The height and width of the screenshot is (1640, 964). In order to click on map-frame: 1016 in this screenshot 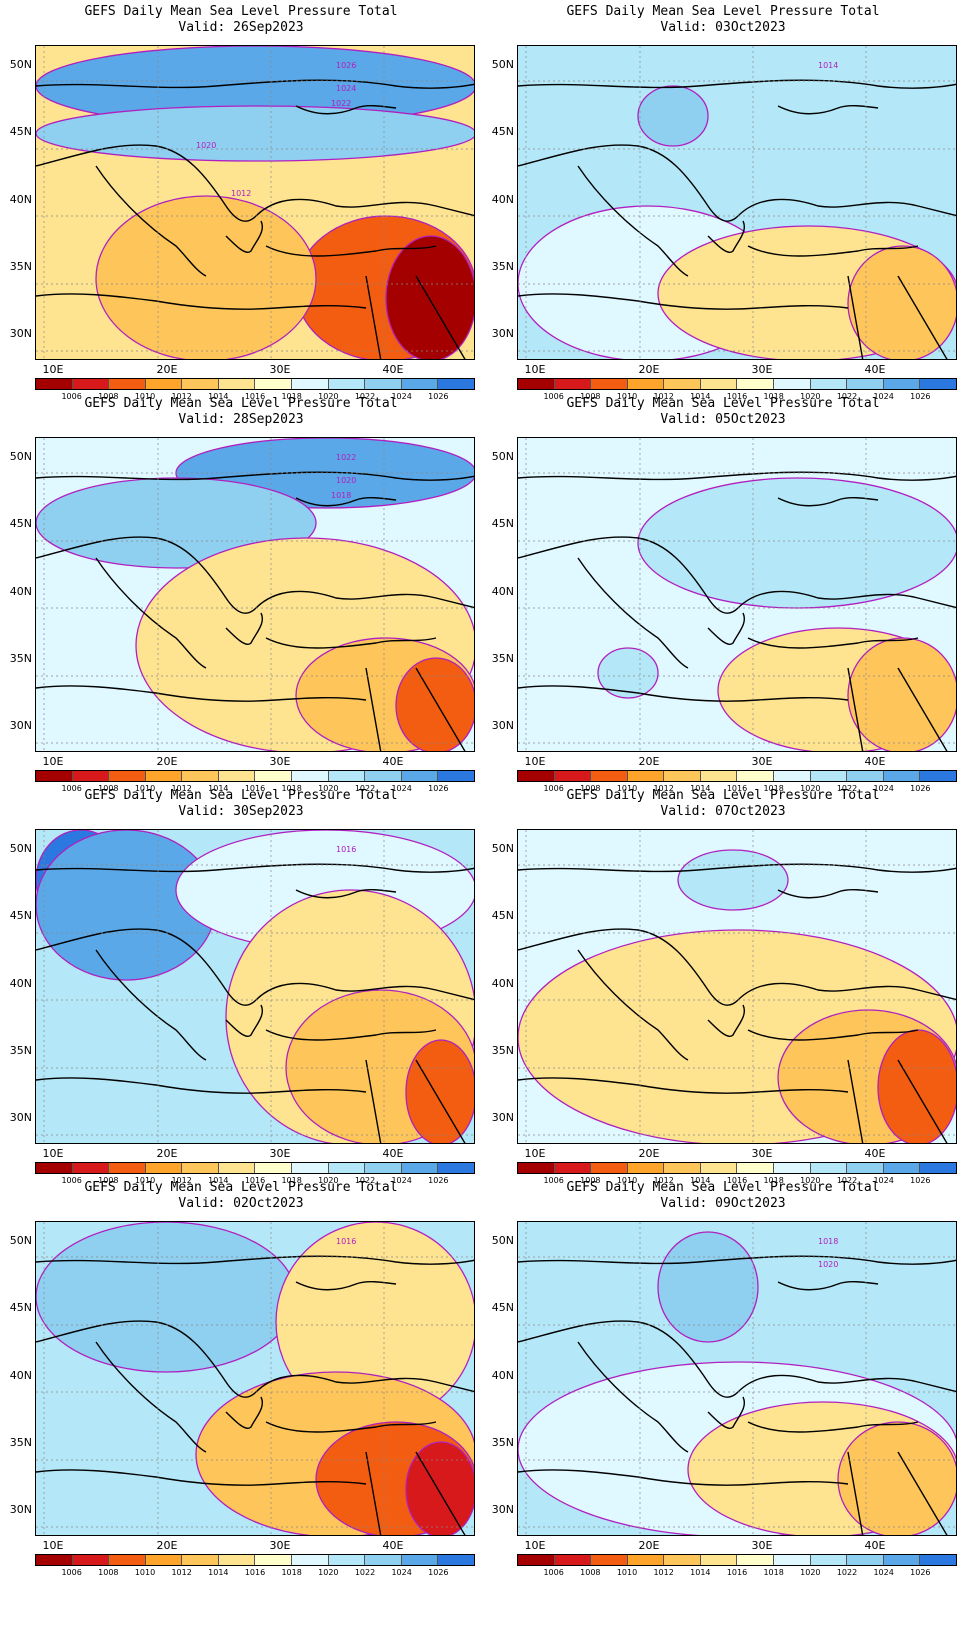, I will do `click(255, 986)`.